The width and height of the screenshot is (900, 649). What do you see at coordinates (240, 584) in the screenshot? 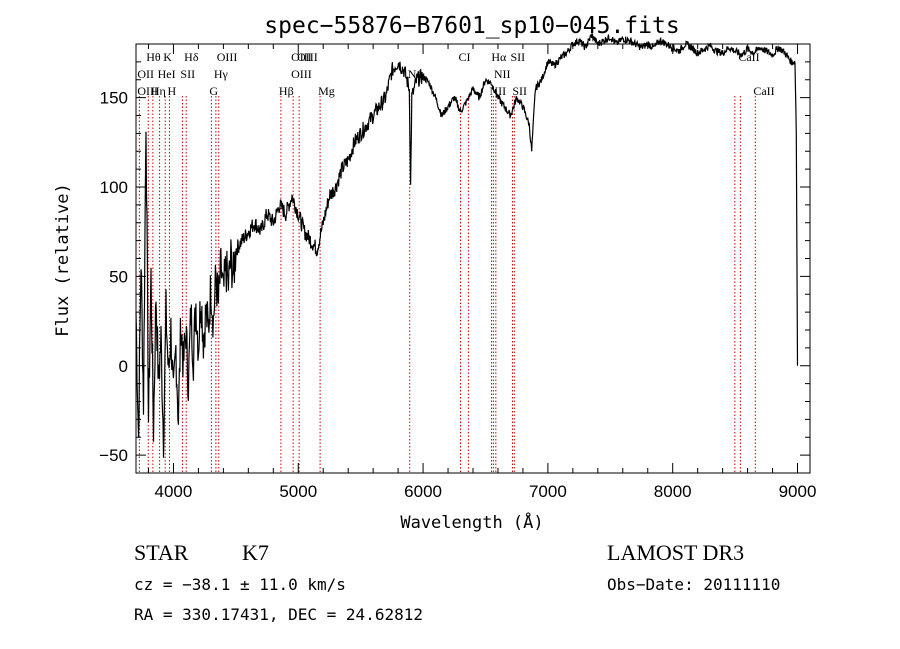
I see `redshift-readout: cz = −38.1 ± 11.0 km/s` at bounding box center [240, 584].